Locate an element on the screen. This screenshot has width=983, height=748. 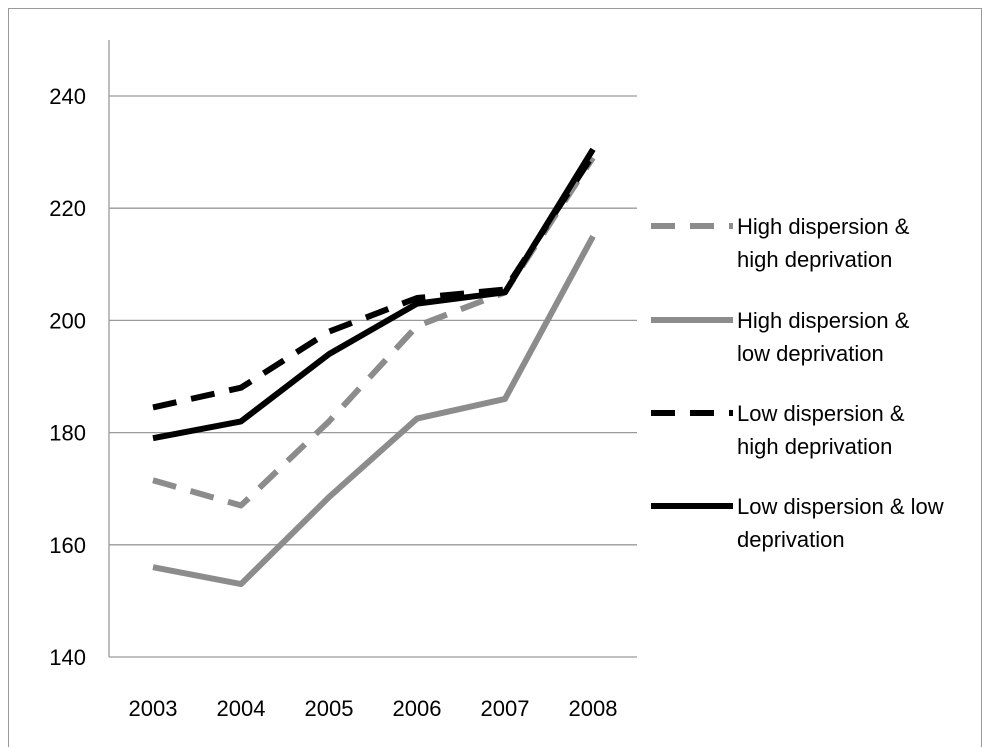
x-tick-label: 2005 is located at coordinates (329, 708).